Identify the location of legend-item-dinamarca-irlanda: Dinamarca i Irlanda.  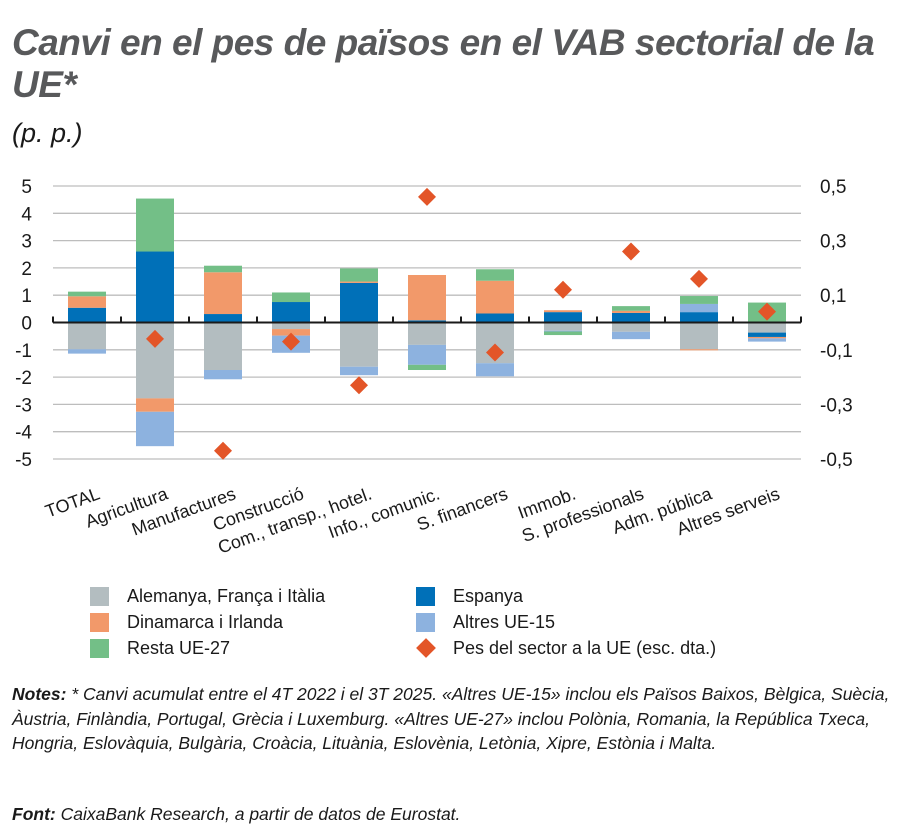
(186, 622).